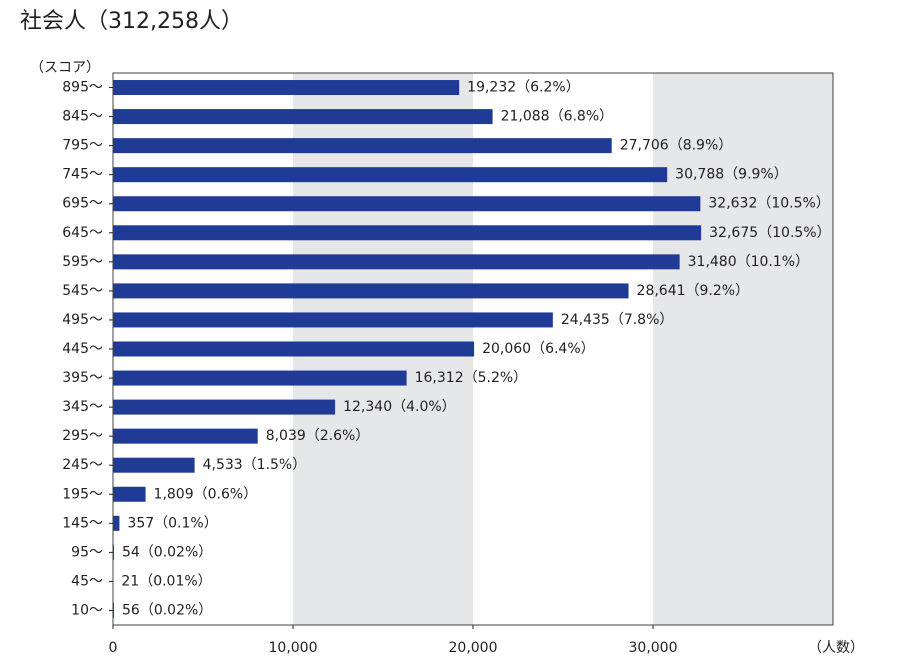 This screenshot has width=908, height=670. Describe the element at coordinates (836, 648) in the screenshot. I see `x-axis-label: （人数）` at that location.